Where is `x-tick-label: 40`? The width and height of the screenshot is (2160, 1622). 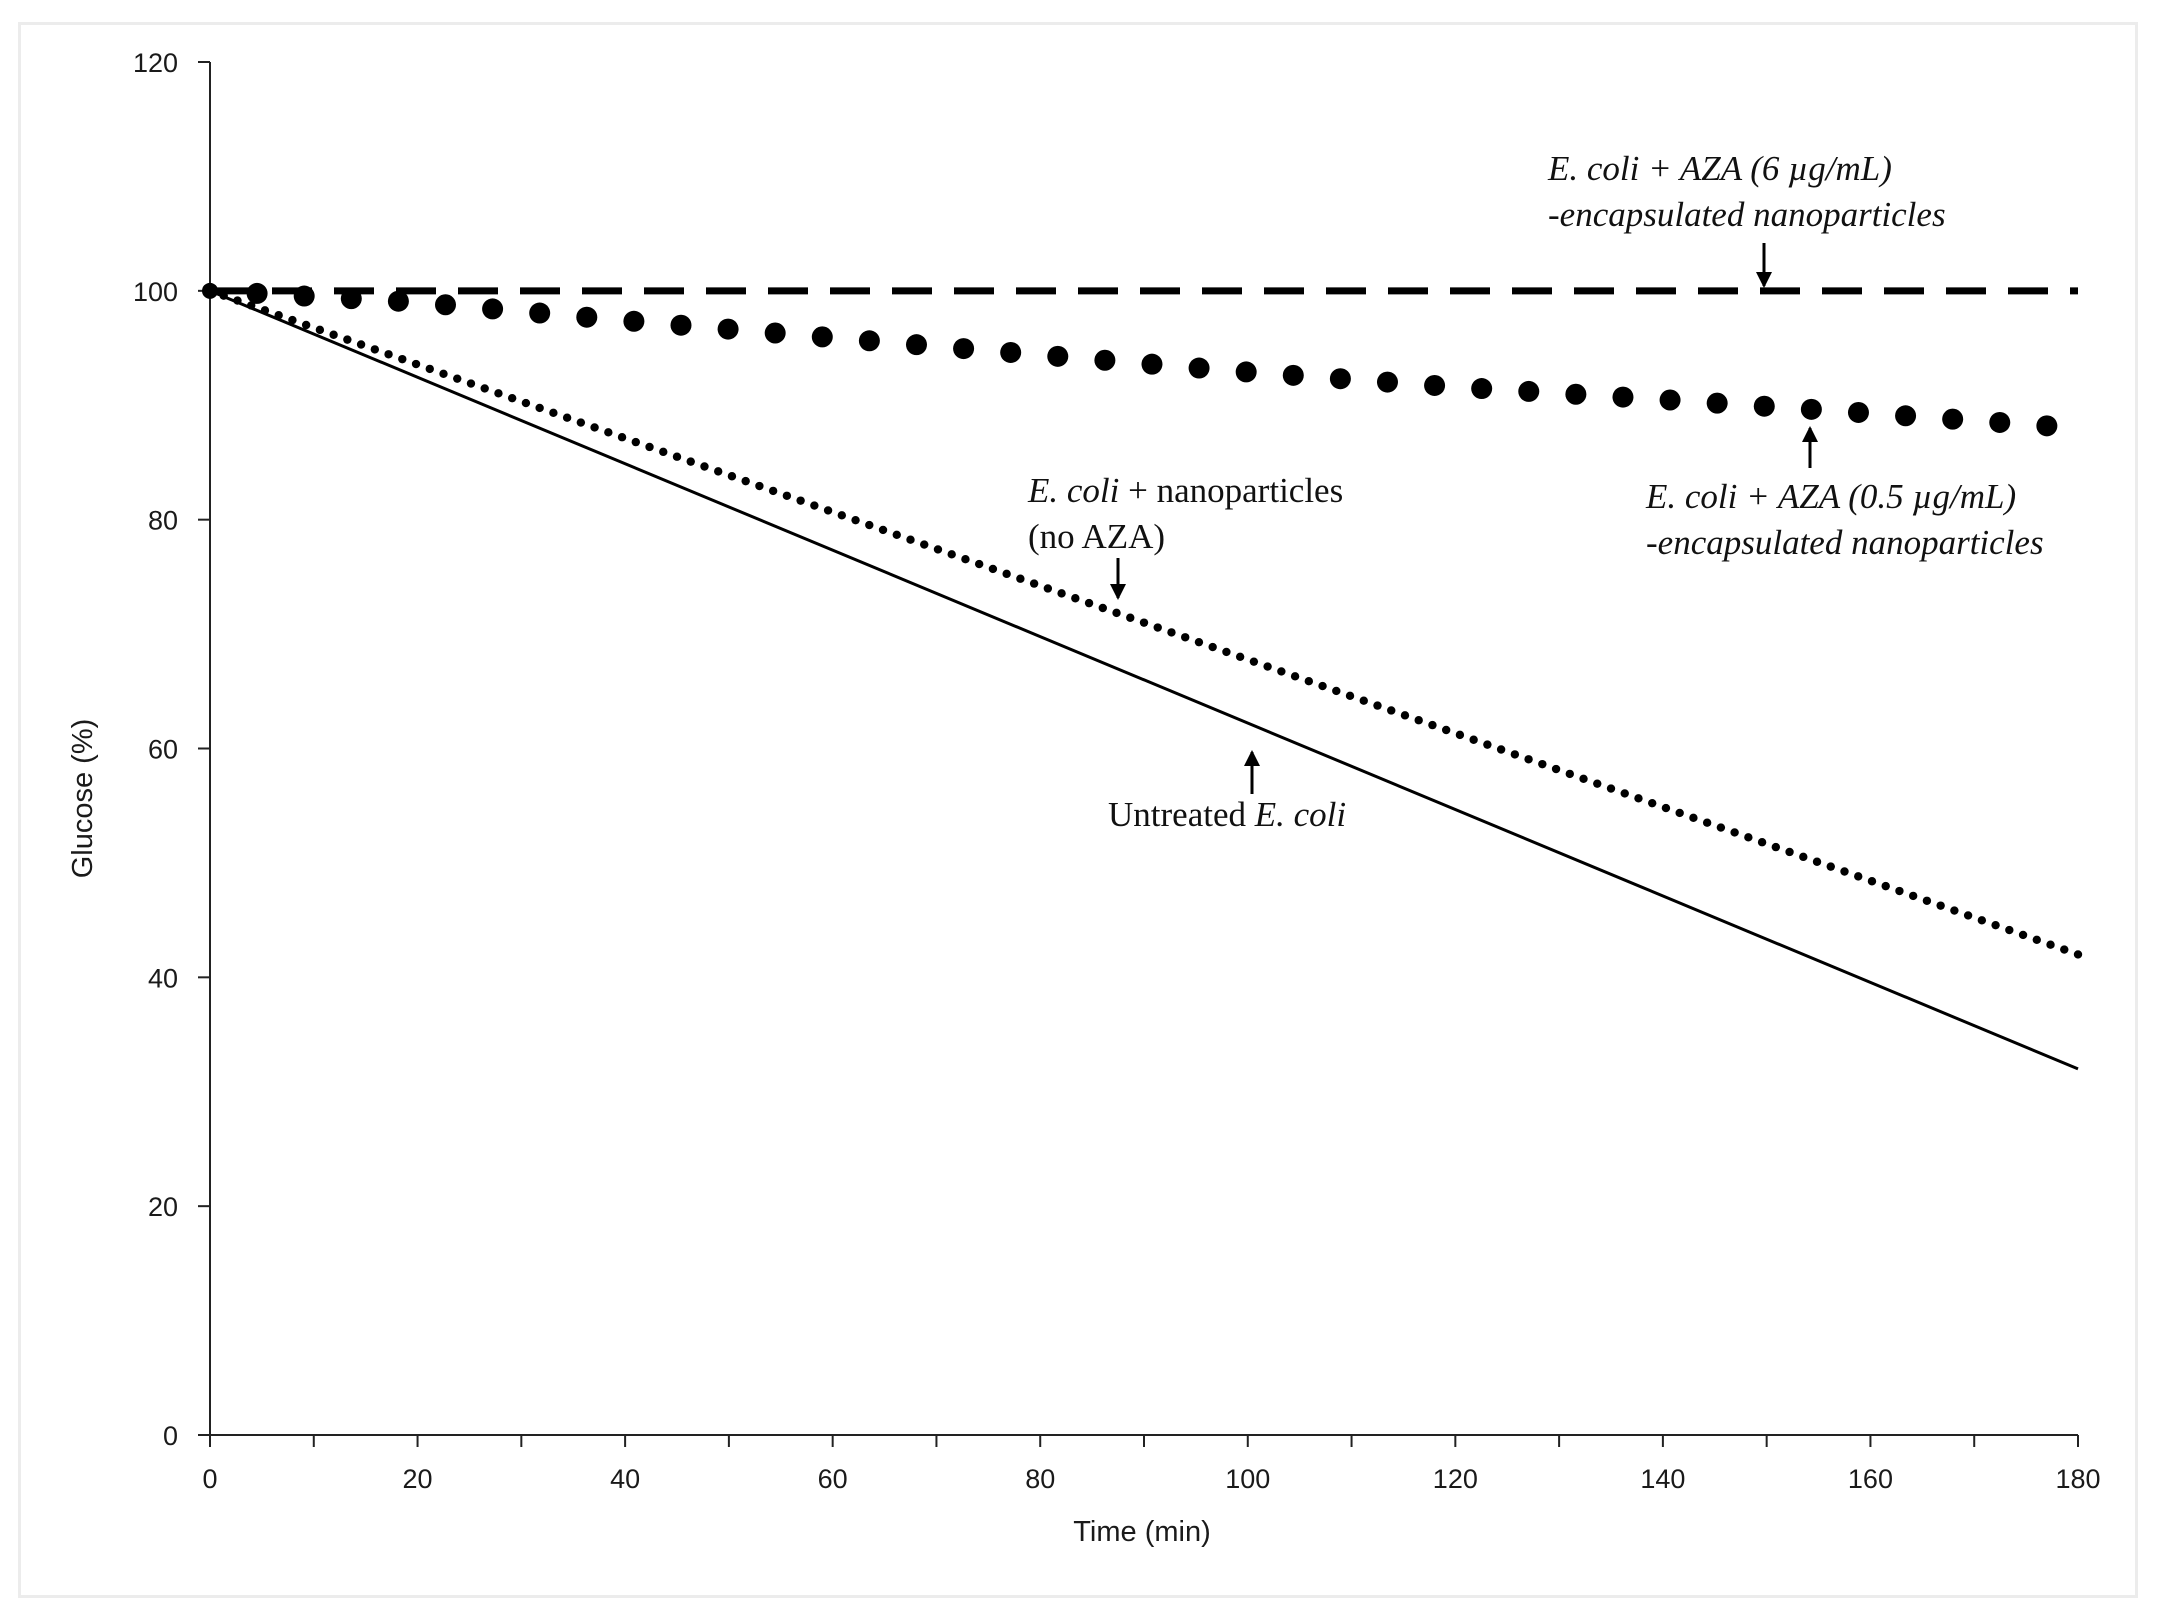 x-tick-label: 40 is located at coordinates (625, 1479).